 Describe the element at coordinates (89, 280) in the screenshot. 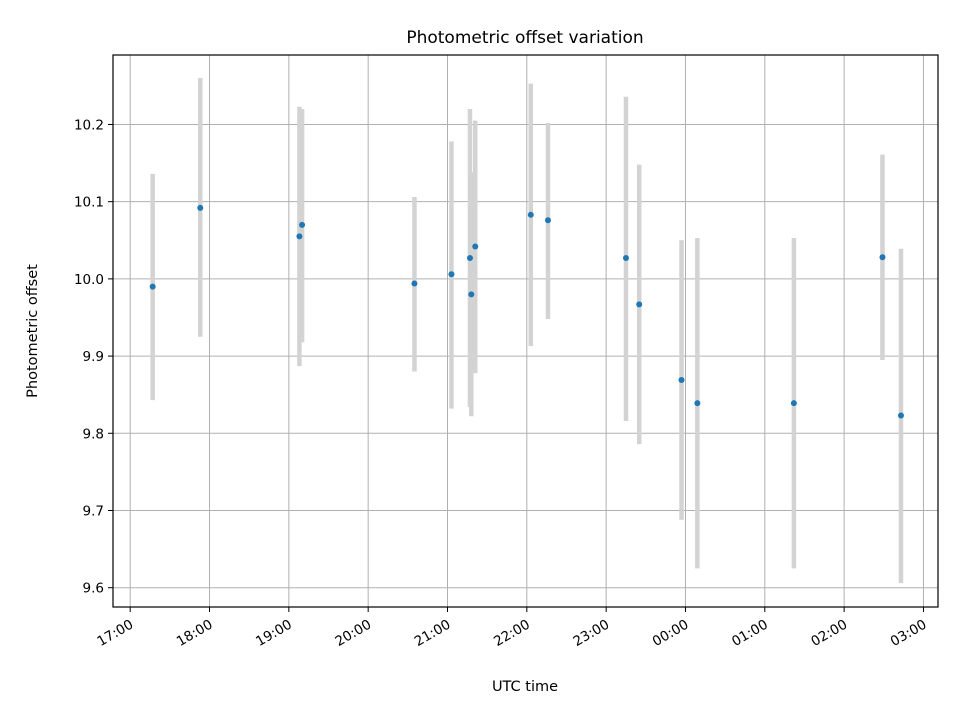

I see `y-tick-label: 10.0` at that location.